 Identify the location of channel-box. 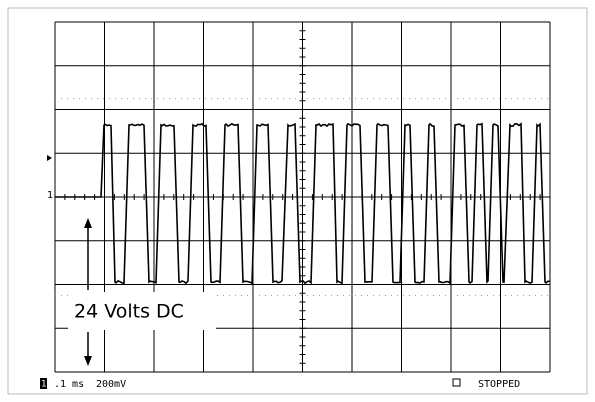
(43, 383).